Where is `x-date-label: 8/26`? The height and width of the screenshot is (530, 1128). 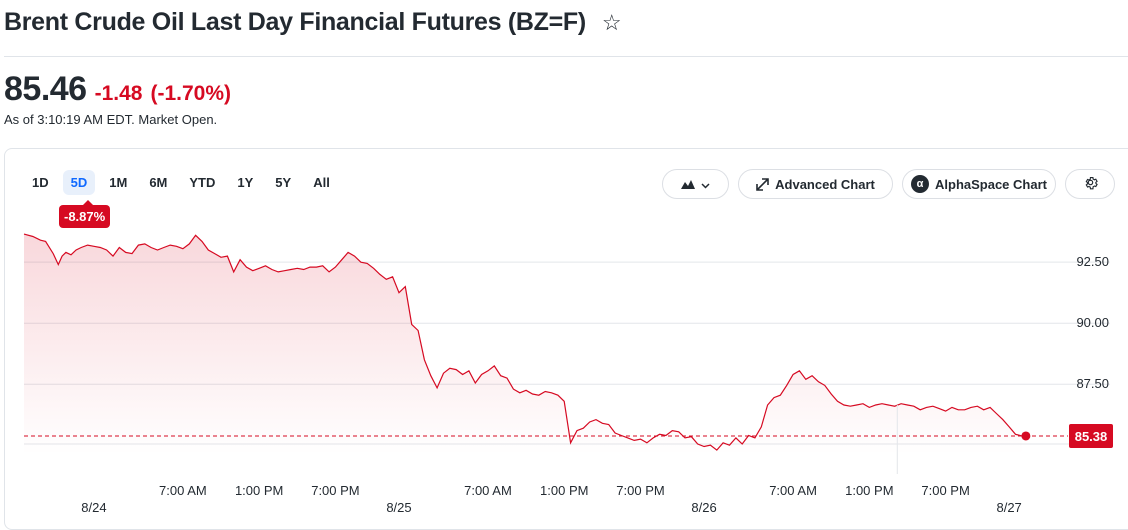 x-date-label: 8/26 is located at coordinates (703, 507).